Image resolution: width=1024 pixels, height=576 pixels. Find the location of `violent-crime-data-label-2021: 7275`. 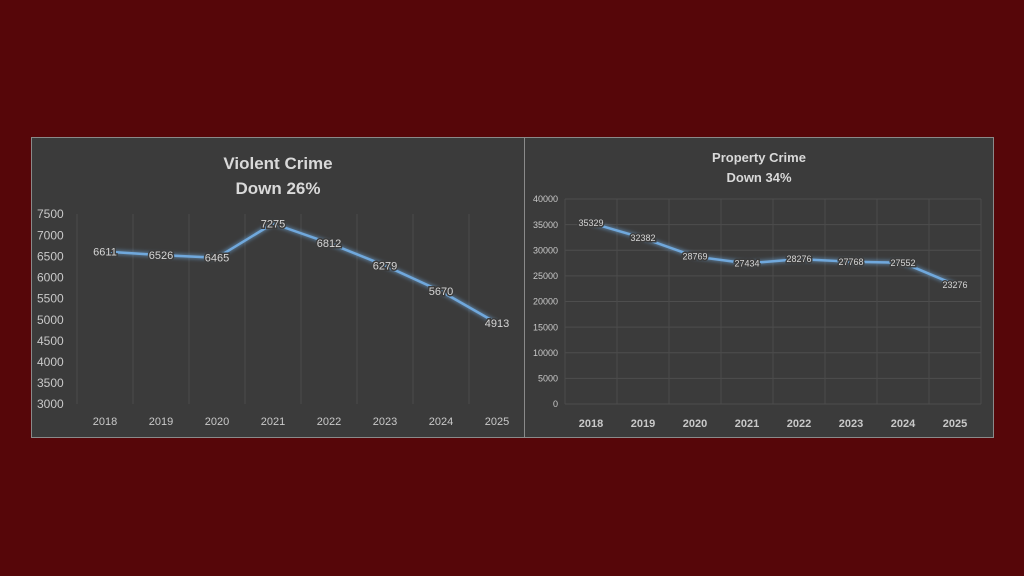

violent-crime-data-label-2021: 7275 is located at coordinates (273, 224).